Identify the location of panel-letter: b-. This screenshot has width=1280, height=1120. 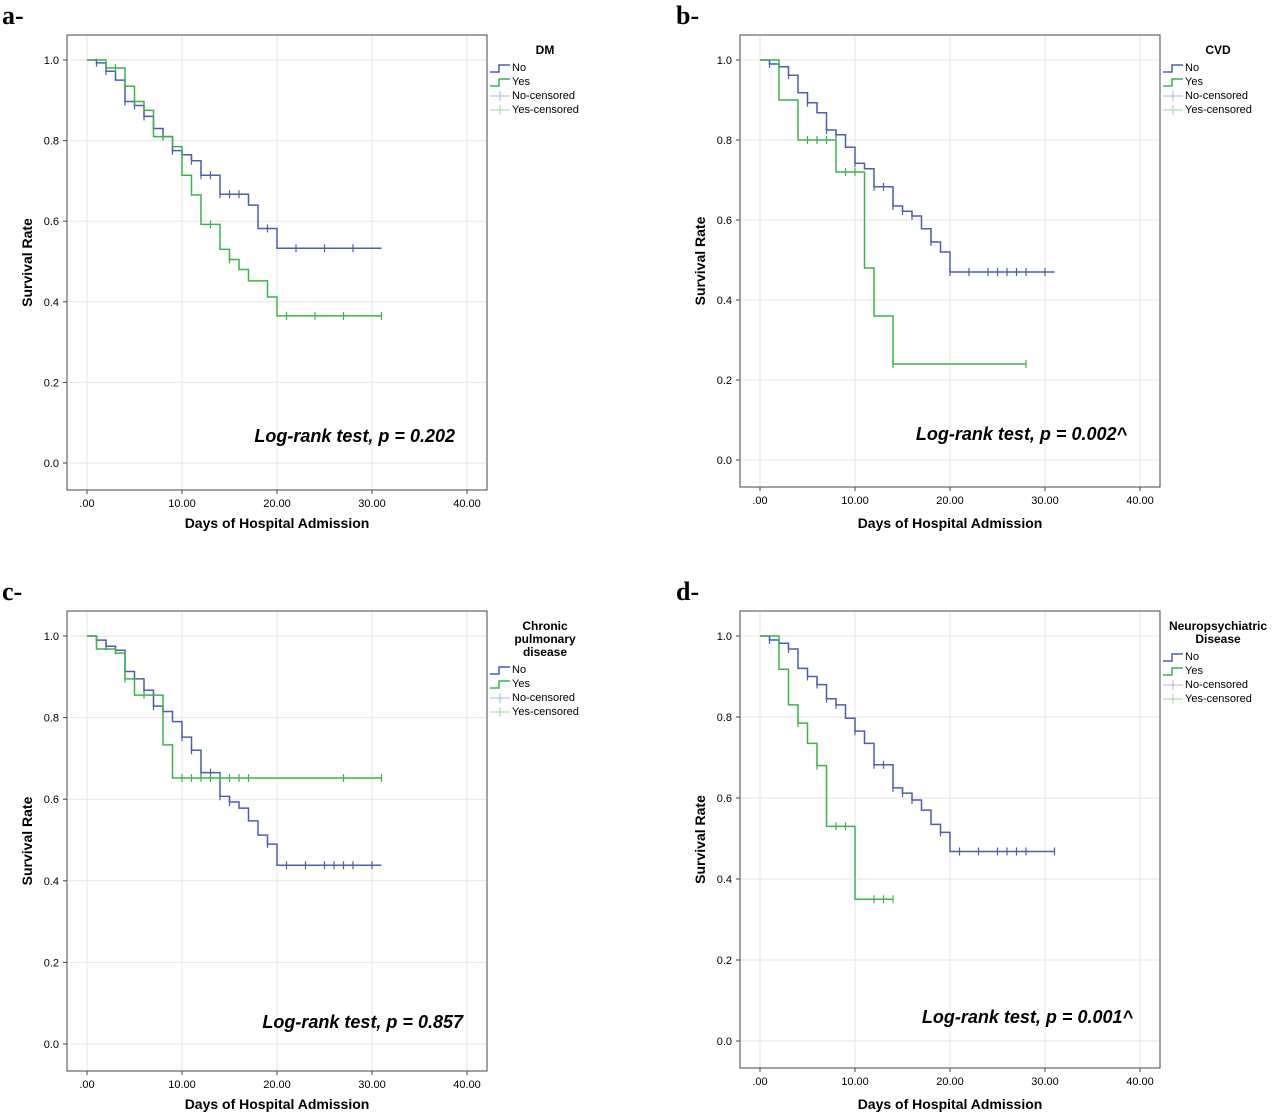
(687, 15).